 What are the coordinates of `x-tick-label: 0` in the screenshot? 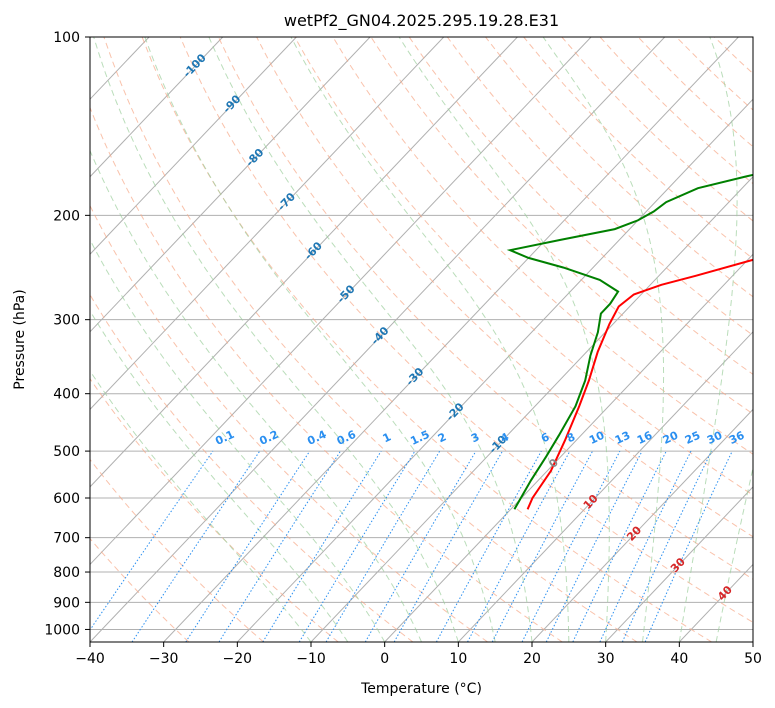 It's located at (384, 659).